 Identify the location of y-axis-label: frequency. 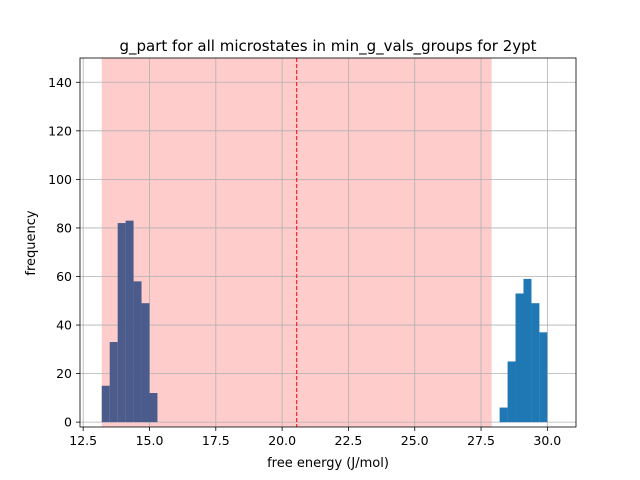
(31, 243).